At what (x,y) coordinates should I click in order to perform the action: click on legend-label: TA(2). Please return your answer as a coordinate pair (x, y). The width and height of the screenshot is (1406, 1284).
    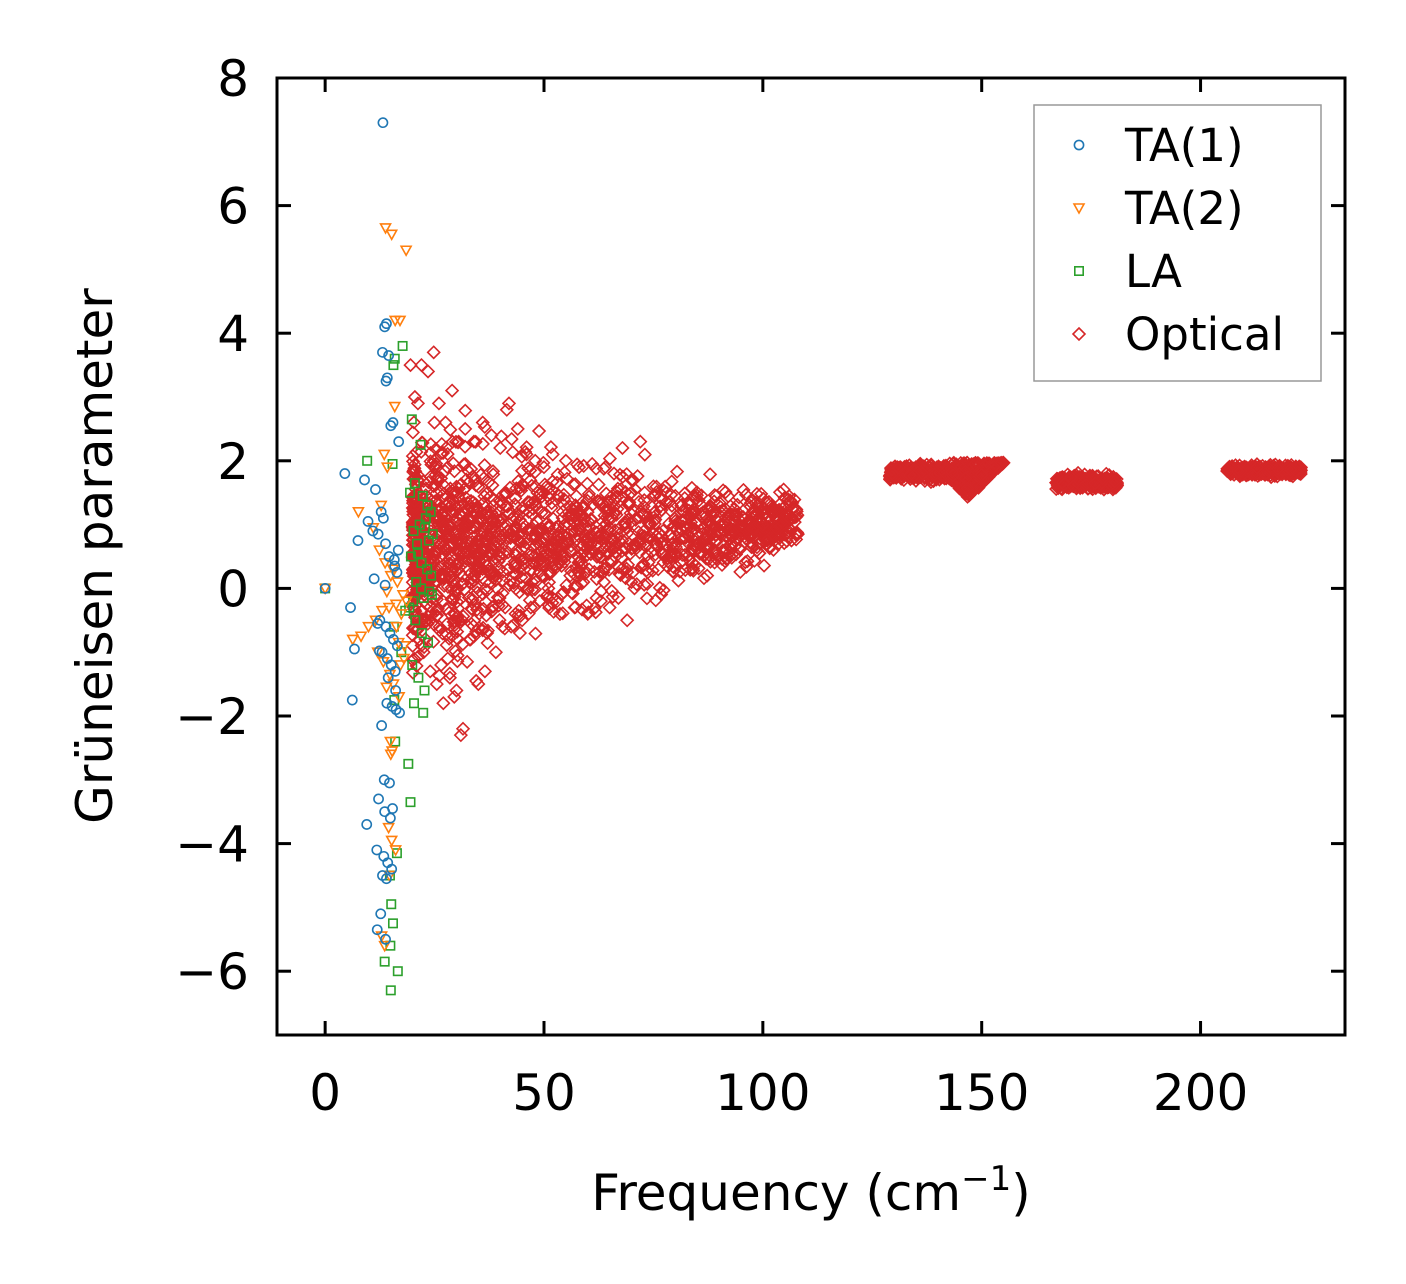
    Looking at the image, I should click on (1184, 208).